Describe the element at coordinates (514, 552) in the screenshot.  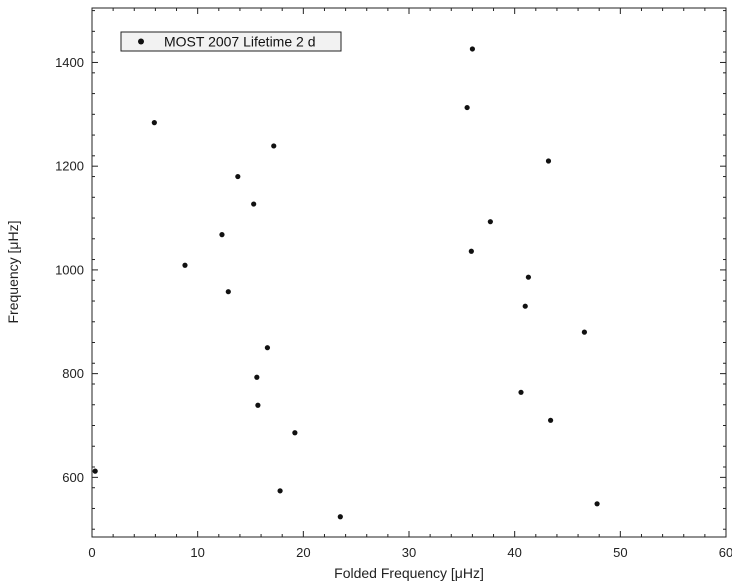
I see `x-tick-label: 40` at that location.